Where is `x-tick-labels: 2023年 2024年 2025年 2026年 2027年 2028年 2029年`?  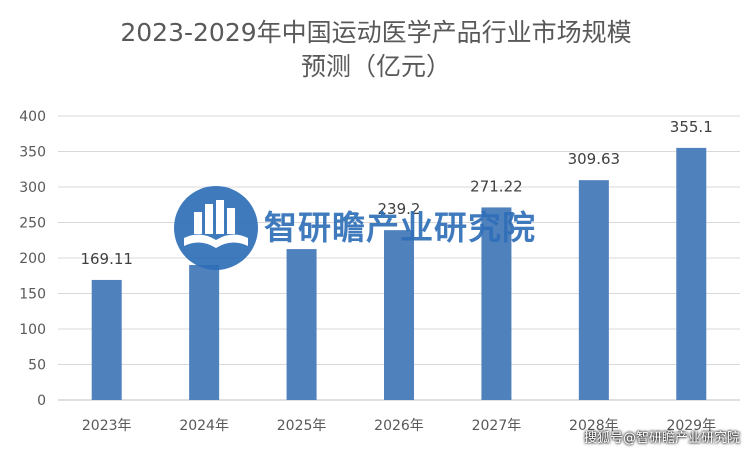
x-tick-labels: 2023年 2024年 2025年 2026年 2027年 2028年 2029年 is located at coordinates (399, 426).